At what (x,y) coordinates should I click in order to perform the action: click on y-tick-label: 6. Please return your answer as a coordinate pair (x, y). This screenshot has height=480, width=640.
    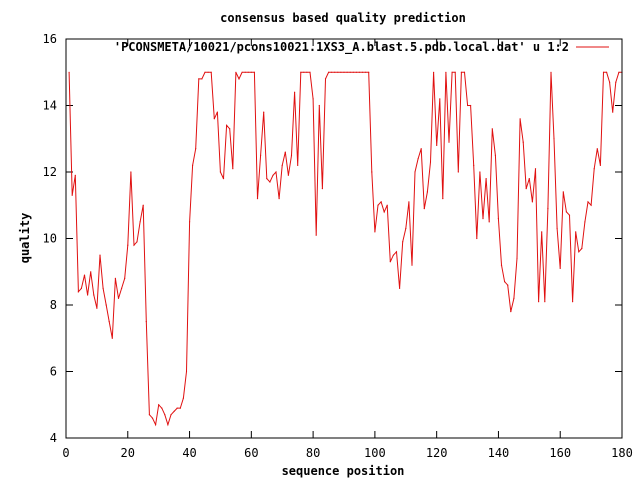
    Looking at the image, I should click on (53, 372).